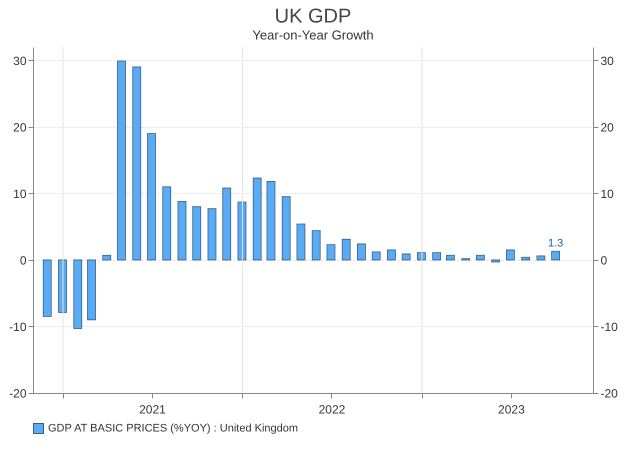 The width and height of the screenshot is (631, 470). What do you see at coordinates (20, 193) in the screenshot?
I see `y-tick-label: 10` at bounding box center [20, 193].